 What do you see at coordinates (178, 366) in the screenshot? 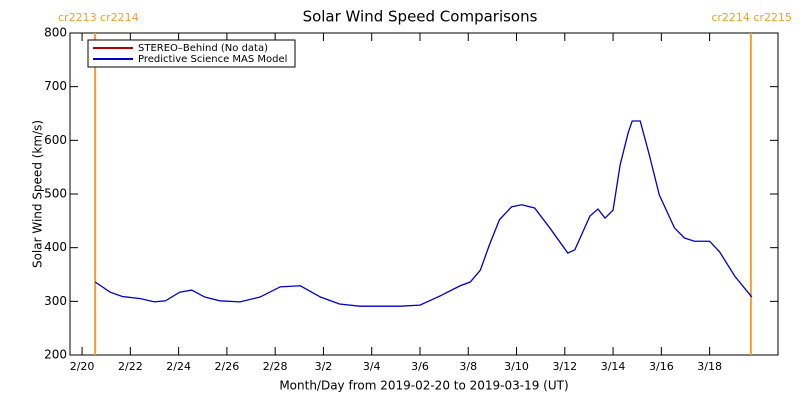
I see `x-tick-label: 2/24` at bounding box center [178, 366].